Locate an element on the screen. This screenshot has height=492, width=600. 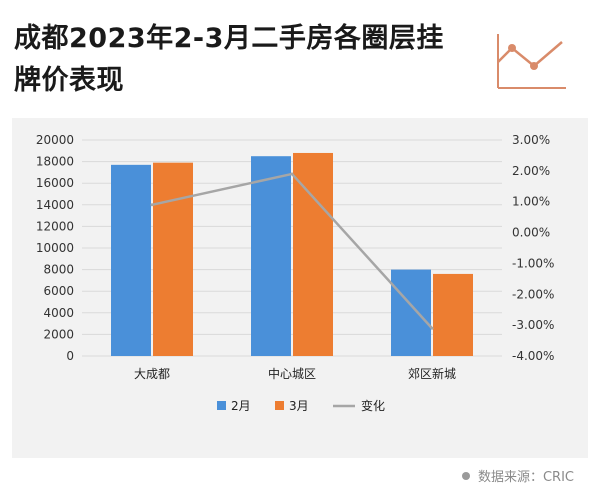
page-title-line-1: 成都2023年2-3月二手房各圈层挂 is located at coordinates (229, 38).